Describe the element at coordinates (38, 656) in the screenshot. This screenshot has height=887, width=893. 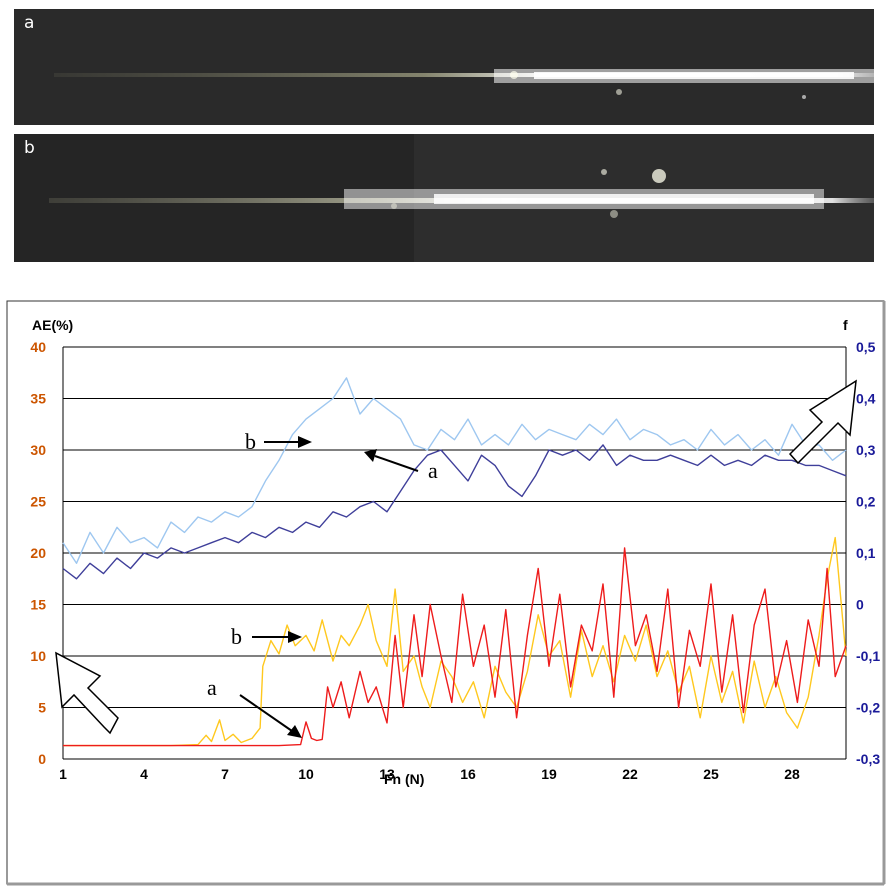
I see `y-left-tick-label: 10` at that location.